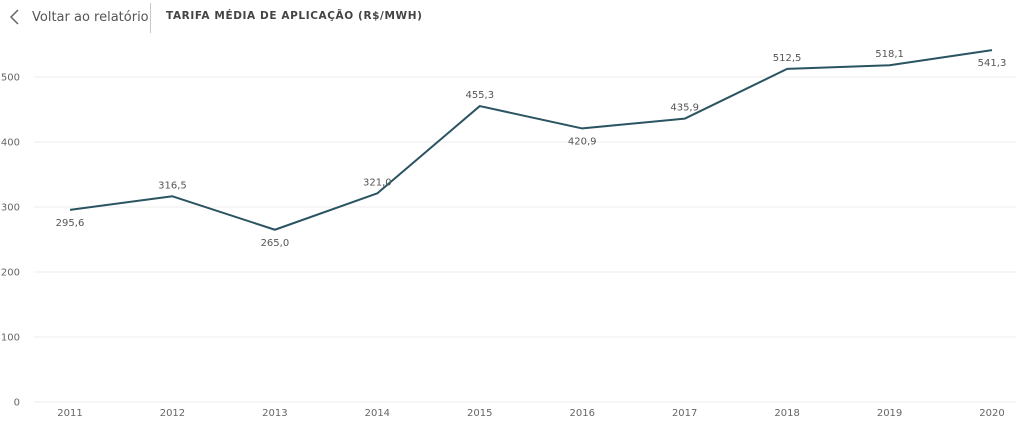 This screenshot has width=1024, height=426. Describe the element at coordinates (14, 17) in the screenshot. I see `chevron-left-icon` at that location.